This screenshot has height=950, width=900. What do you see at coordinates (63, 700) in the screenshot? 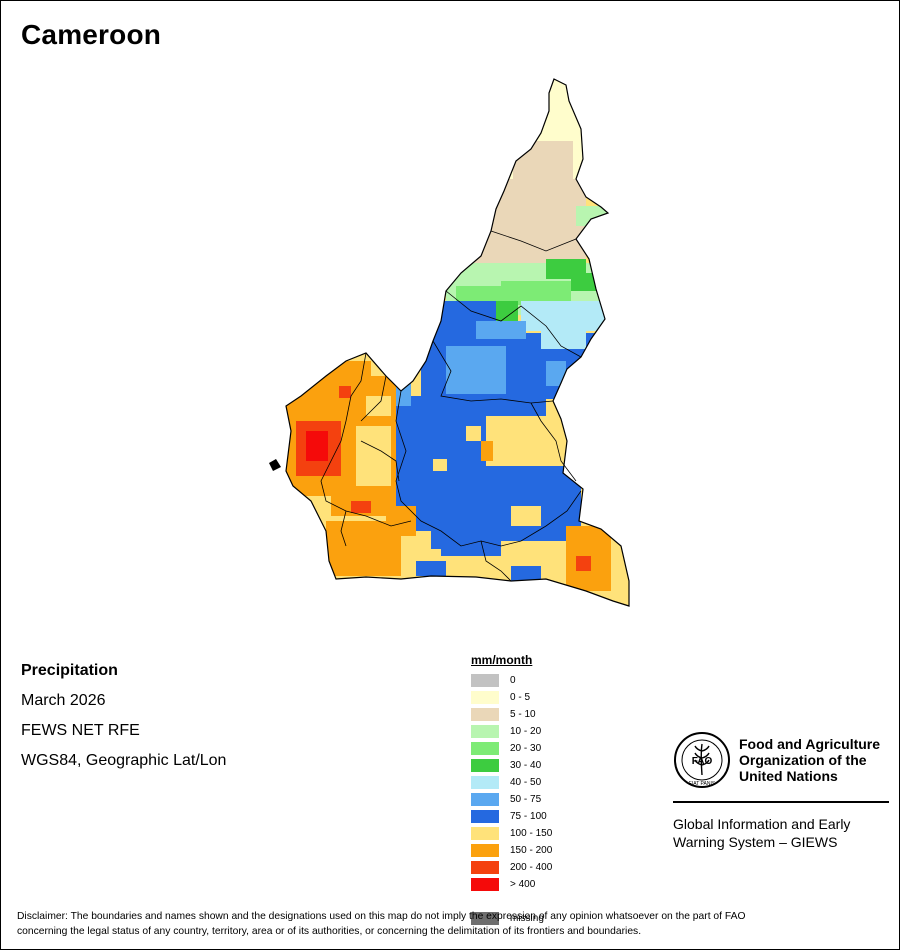
I see `period-label: March 2026` at bounding box center [63, 700].